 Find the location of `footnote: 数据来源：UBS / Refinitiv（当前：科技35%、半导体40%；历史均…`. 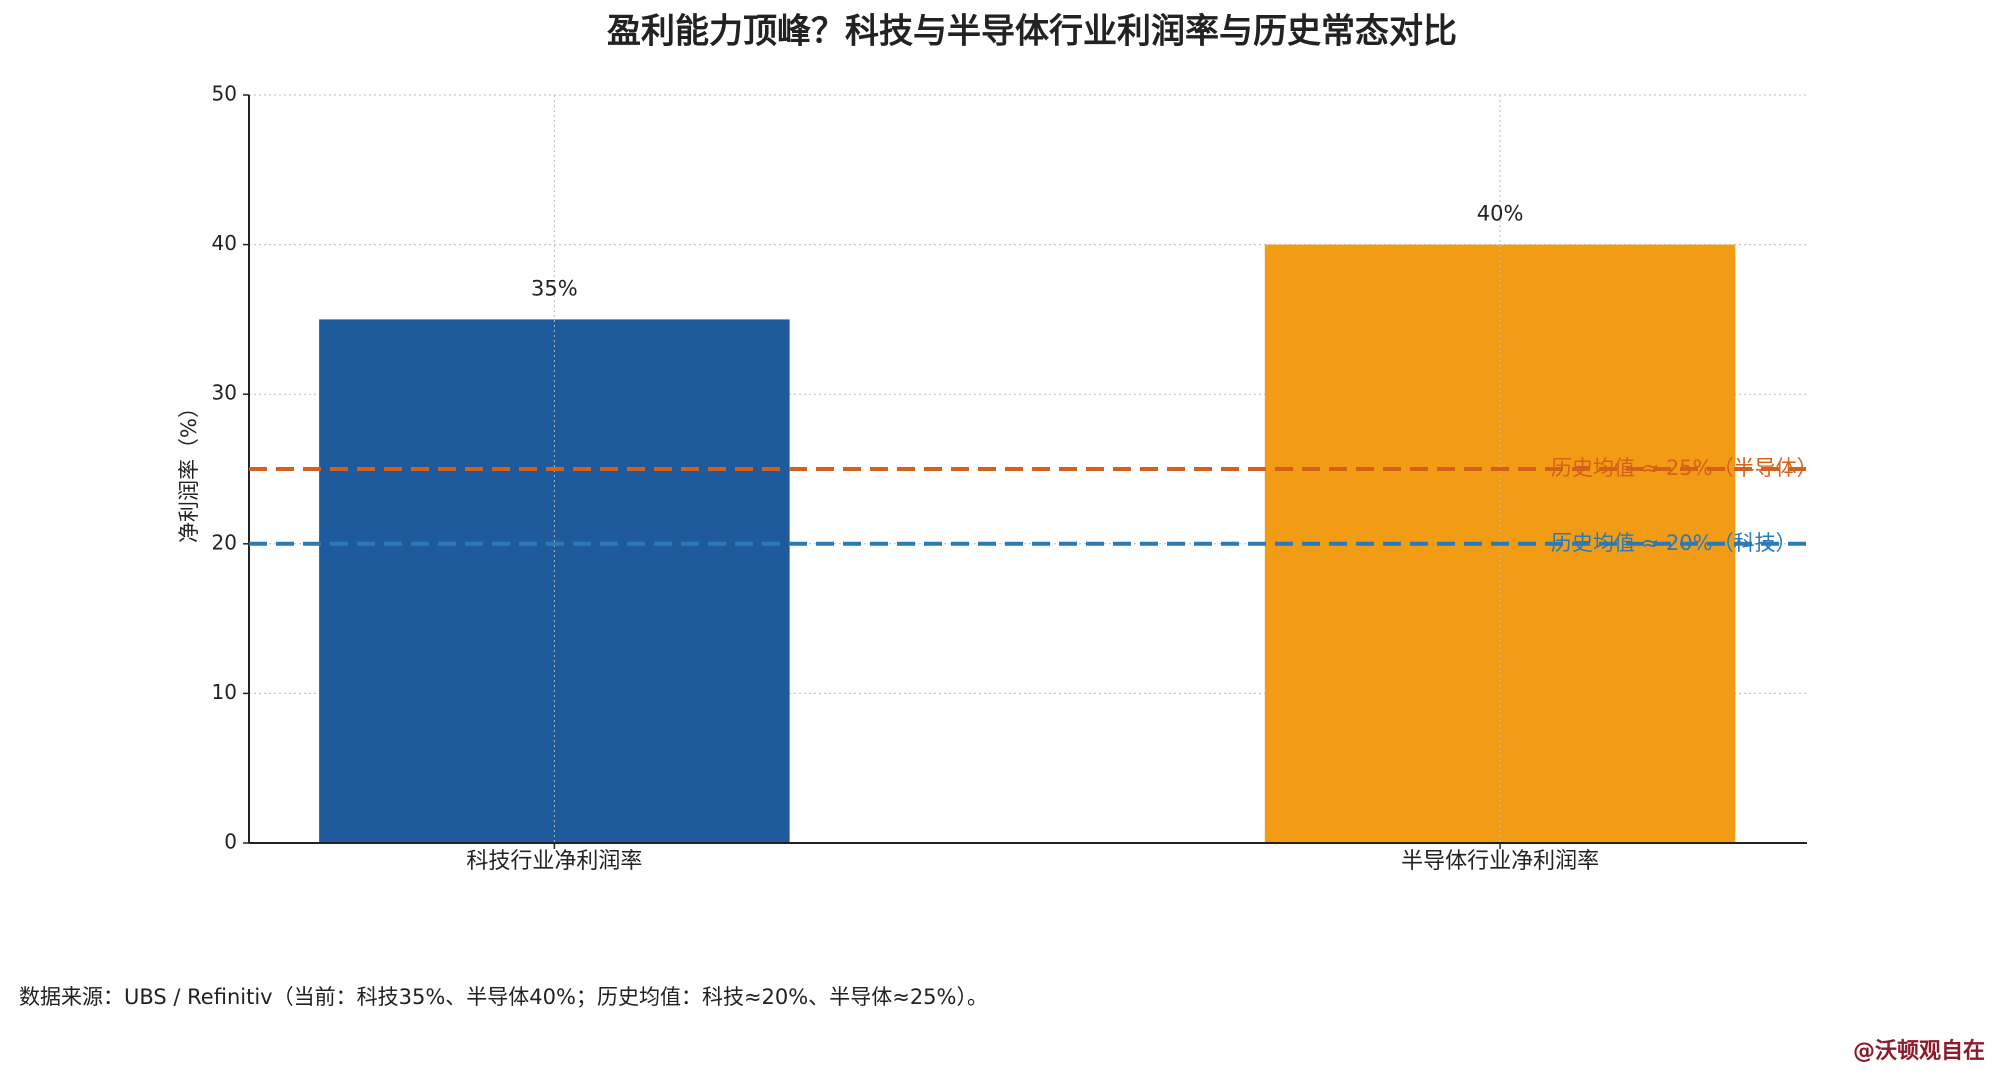

footnote: 数据来源：UBS / Refinitiv（当前：科技35%、半导体40%；历史均… is located at coordinates (503, 997).